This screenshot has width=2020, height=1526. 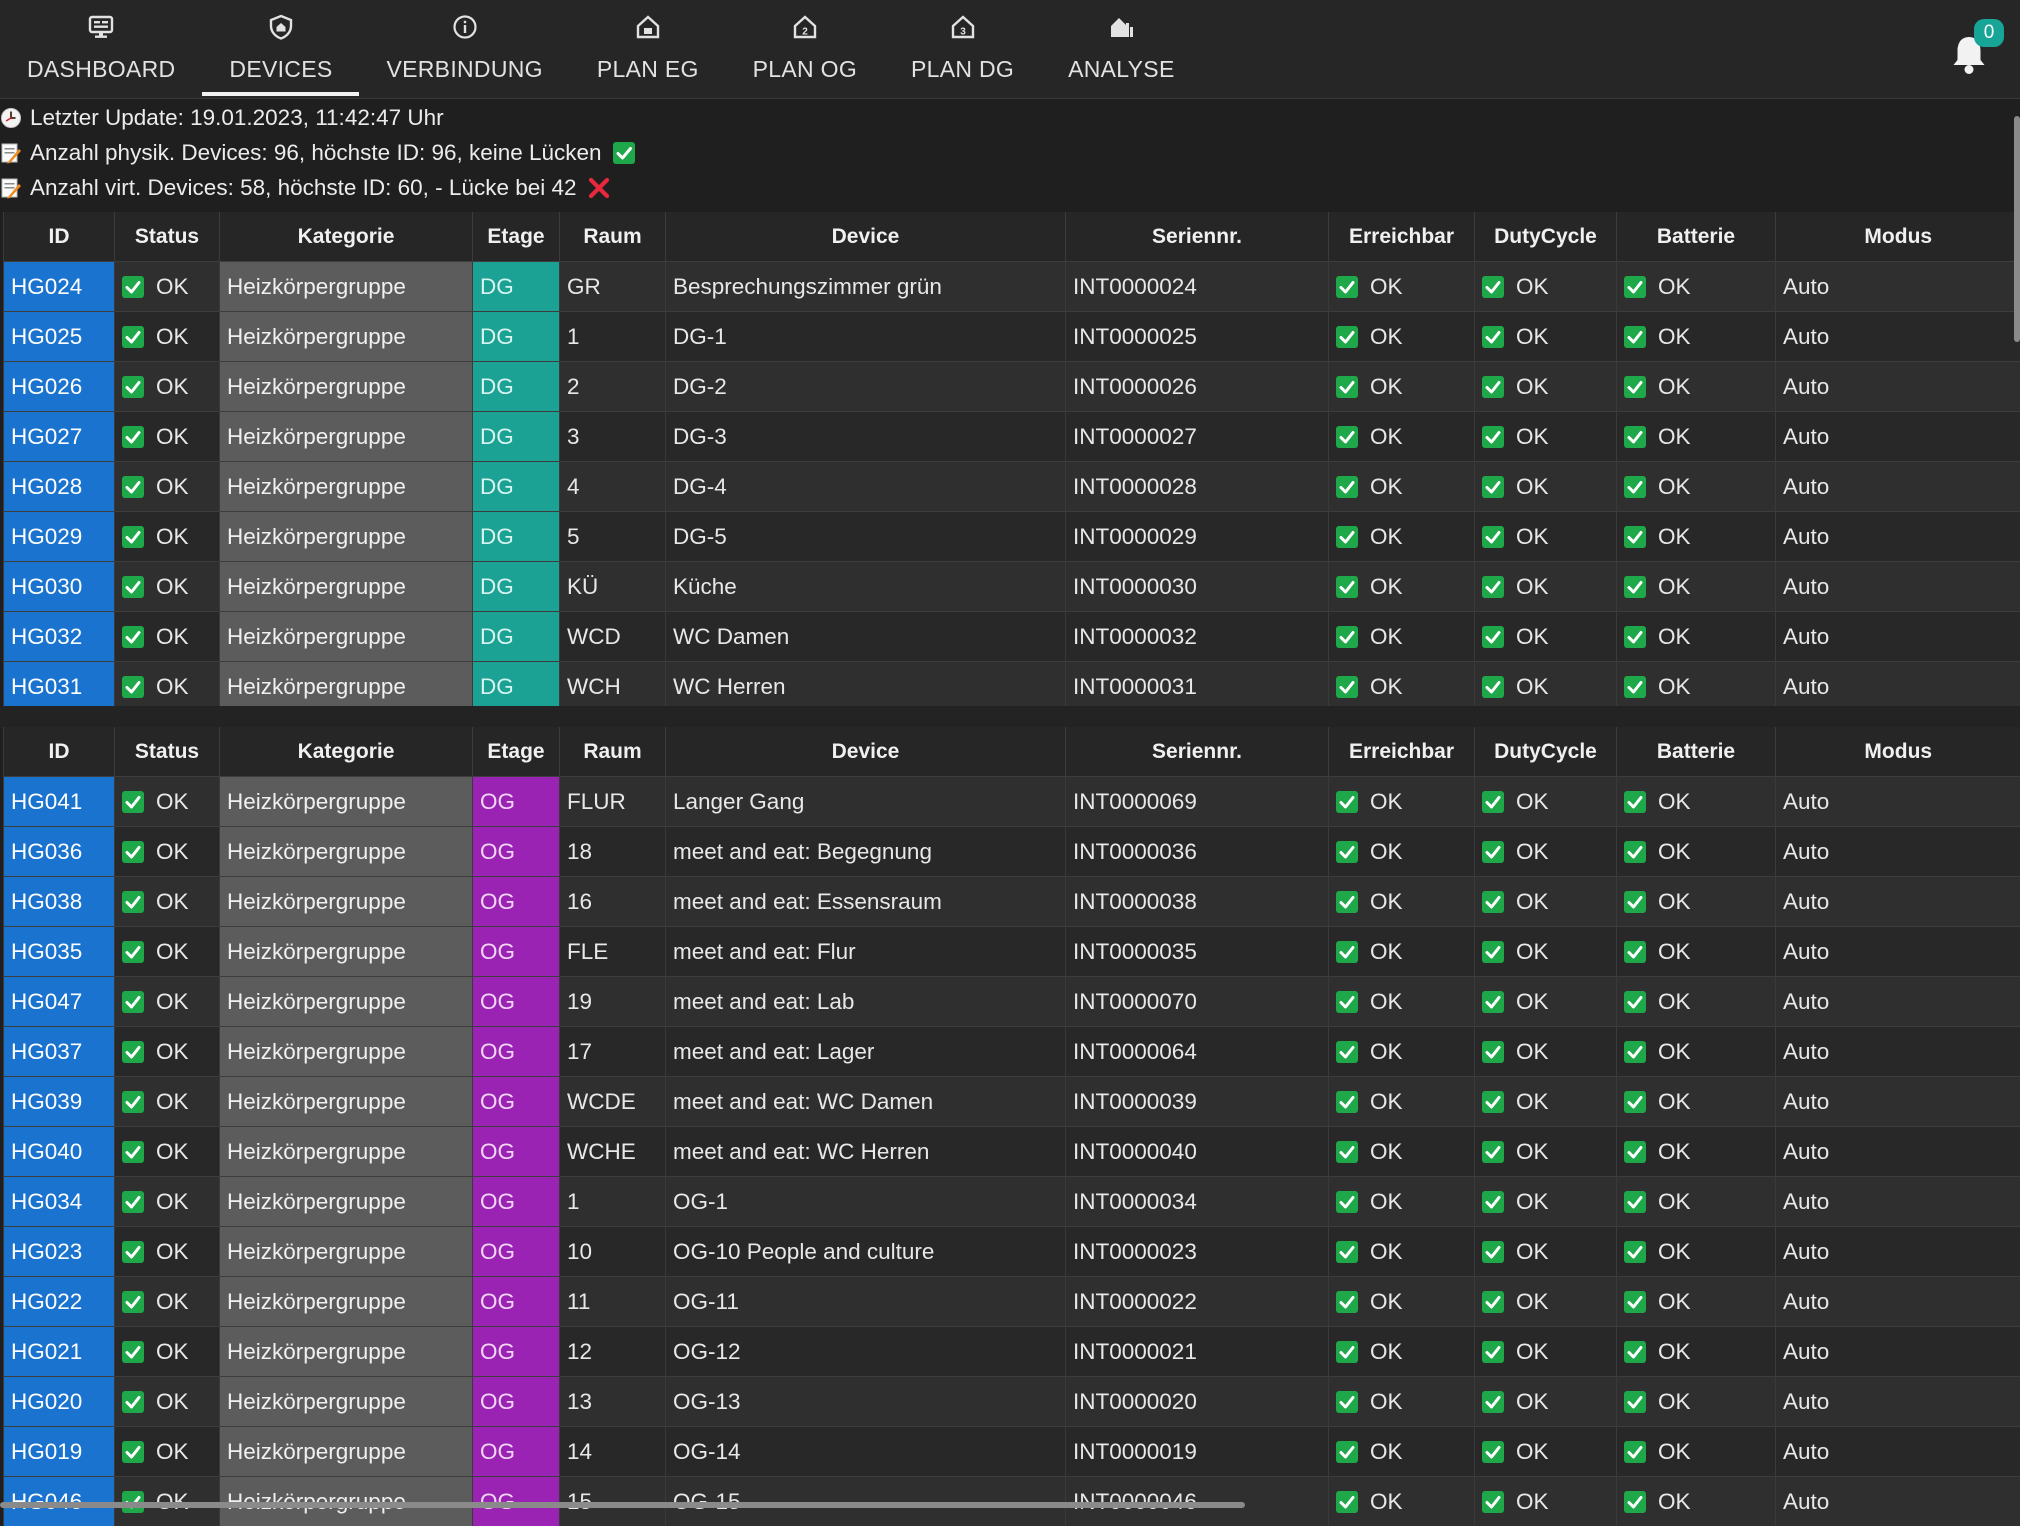 What do you see at coordinates (516, 687) in the screenshot?
I see `cell-etage: DG` at bounding box center [516, 687].